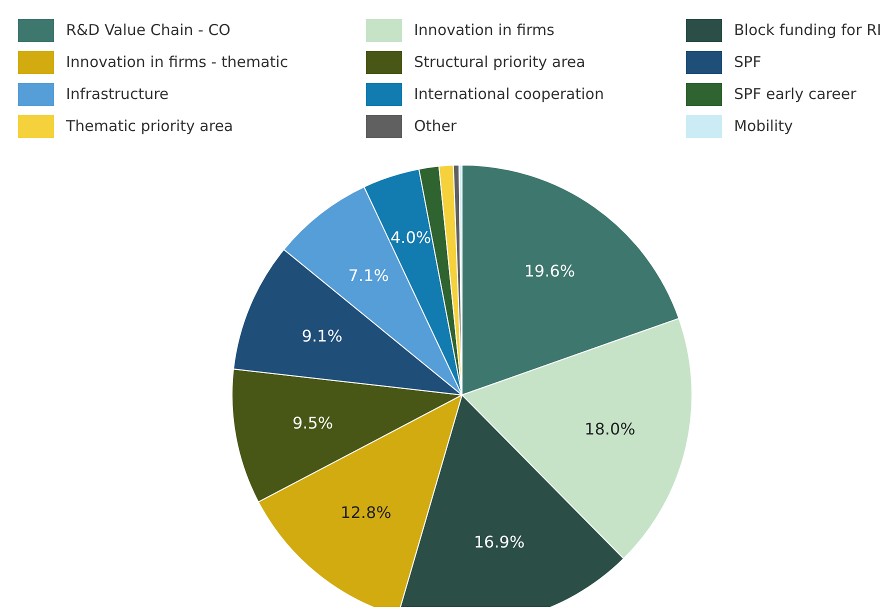 The height and width of the screenshot is (615, 894). What do you see at coordinates (748, 62) in the screenshot?
I see `legend-label: SPF` at bounding box center [748, 62].